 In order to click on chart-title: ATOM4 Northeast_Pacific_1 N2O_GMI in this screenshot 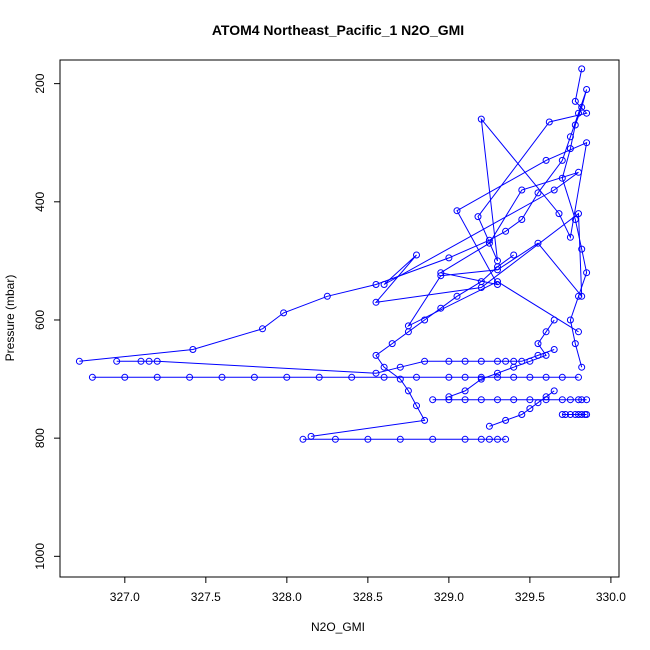, I will do `click(338, 30)`.